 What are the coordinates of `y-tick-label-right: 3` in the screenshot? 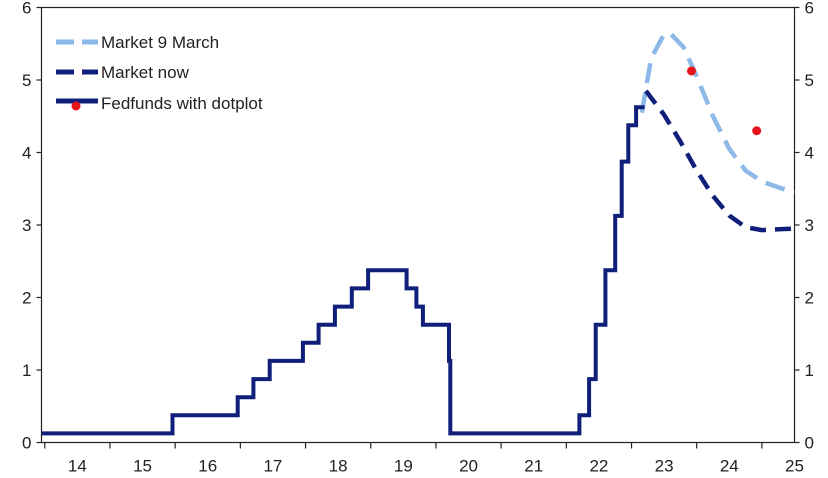 It's located at (809, 225).